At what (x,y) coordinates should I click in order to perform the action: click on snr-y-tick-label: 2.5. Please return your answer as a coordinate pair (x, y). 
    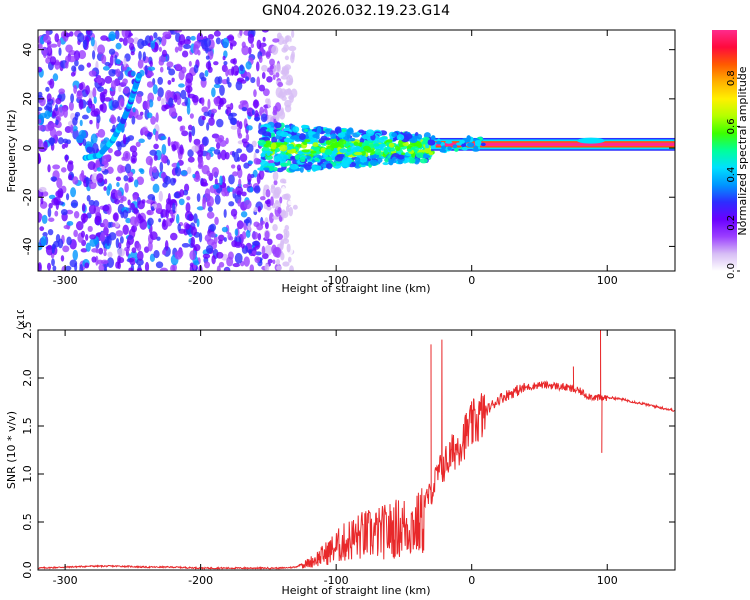
    Looking at the image, I should click on (27, 330).